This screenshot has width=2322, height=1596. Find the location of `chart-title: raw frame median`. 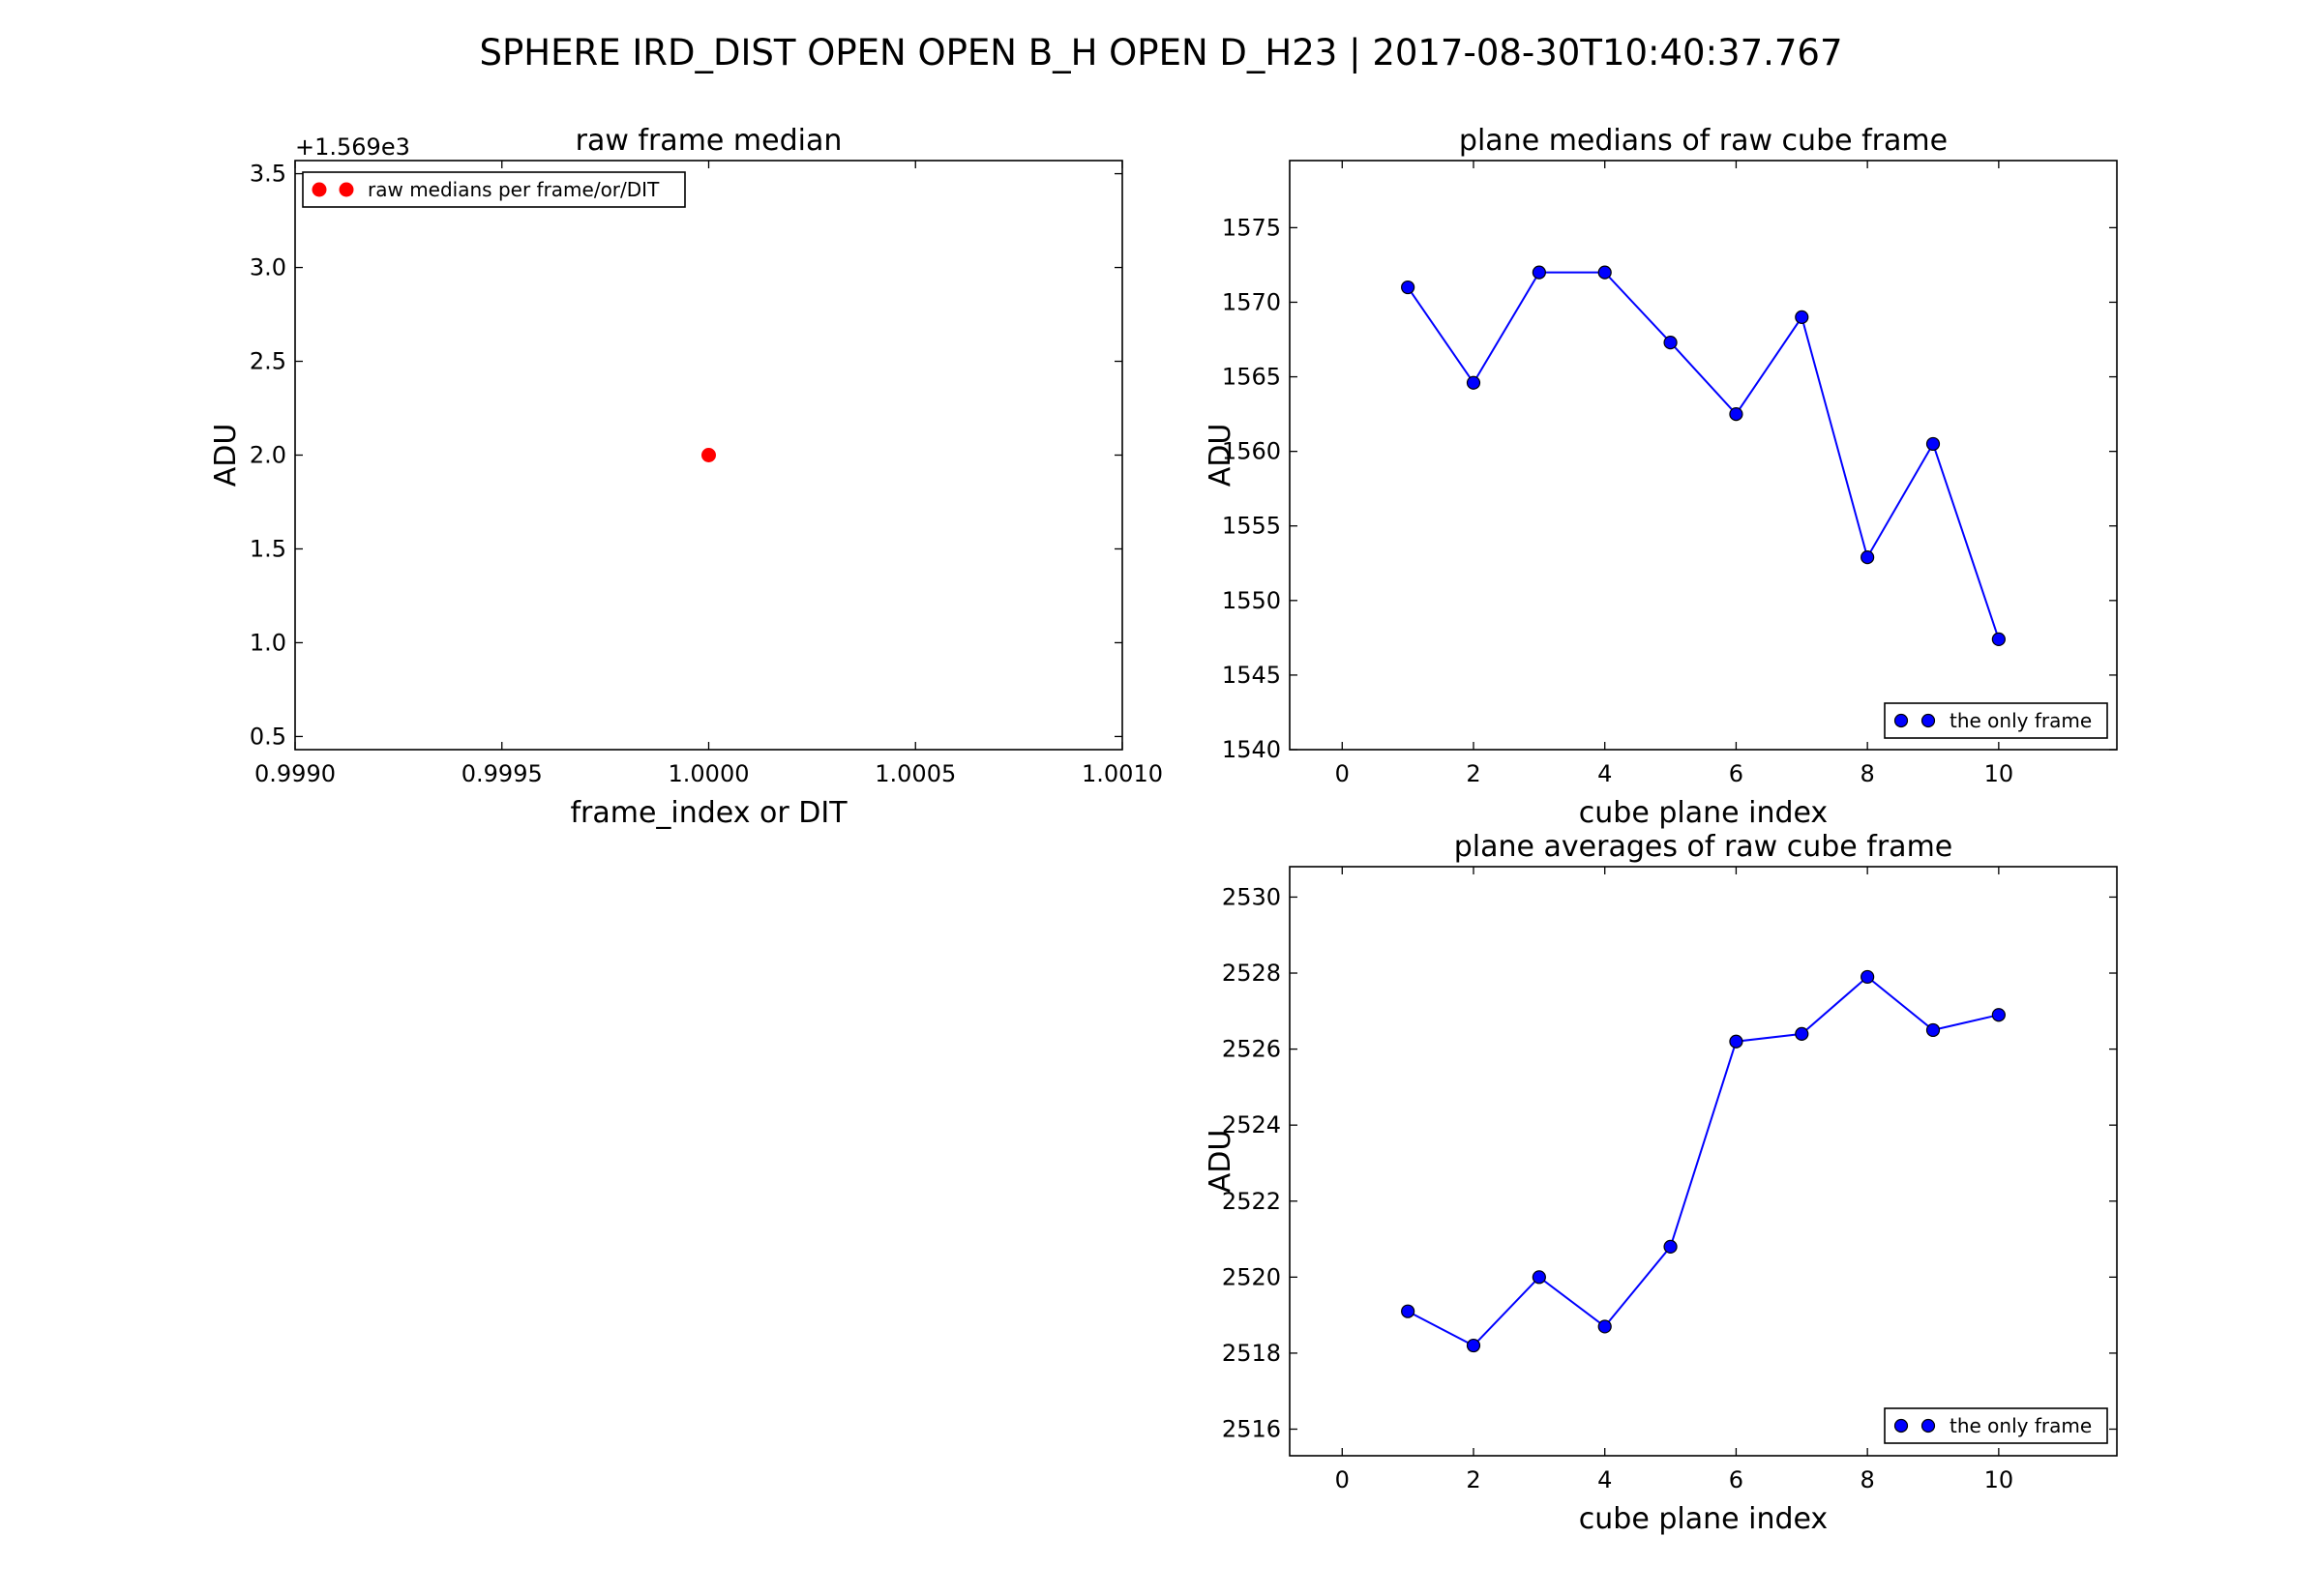

chart-title: raw frame median is located at coordinates (709, 141).